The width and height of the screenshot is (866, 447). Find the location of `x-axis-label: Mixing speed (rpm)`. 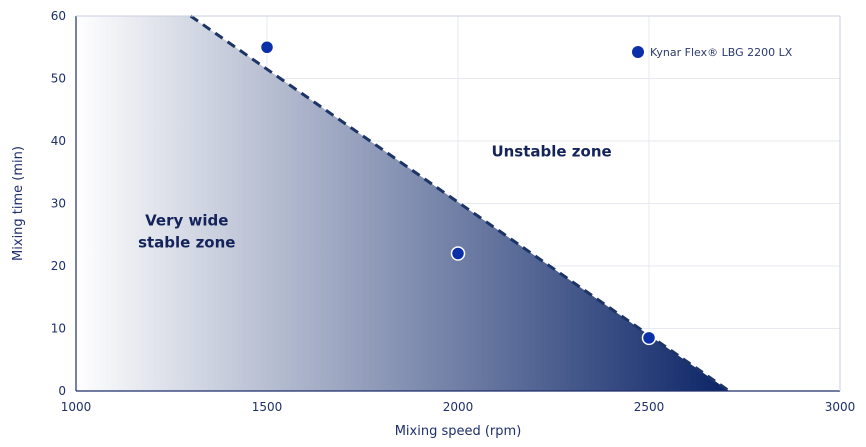

x-axis-label: Mixing speed (rpm) is located at coordinates (458, 431).